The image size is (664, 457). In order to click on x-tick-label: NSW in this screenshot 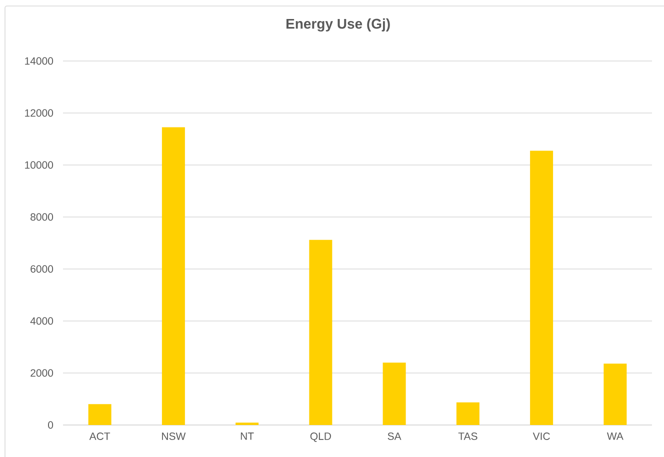, I will do `click(174, 436)`.